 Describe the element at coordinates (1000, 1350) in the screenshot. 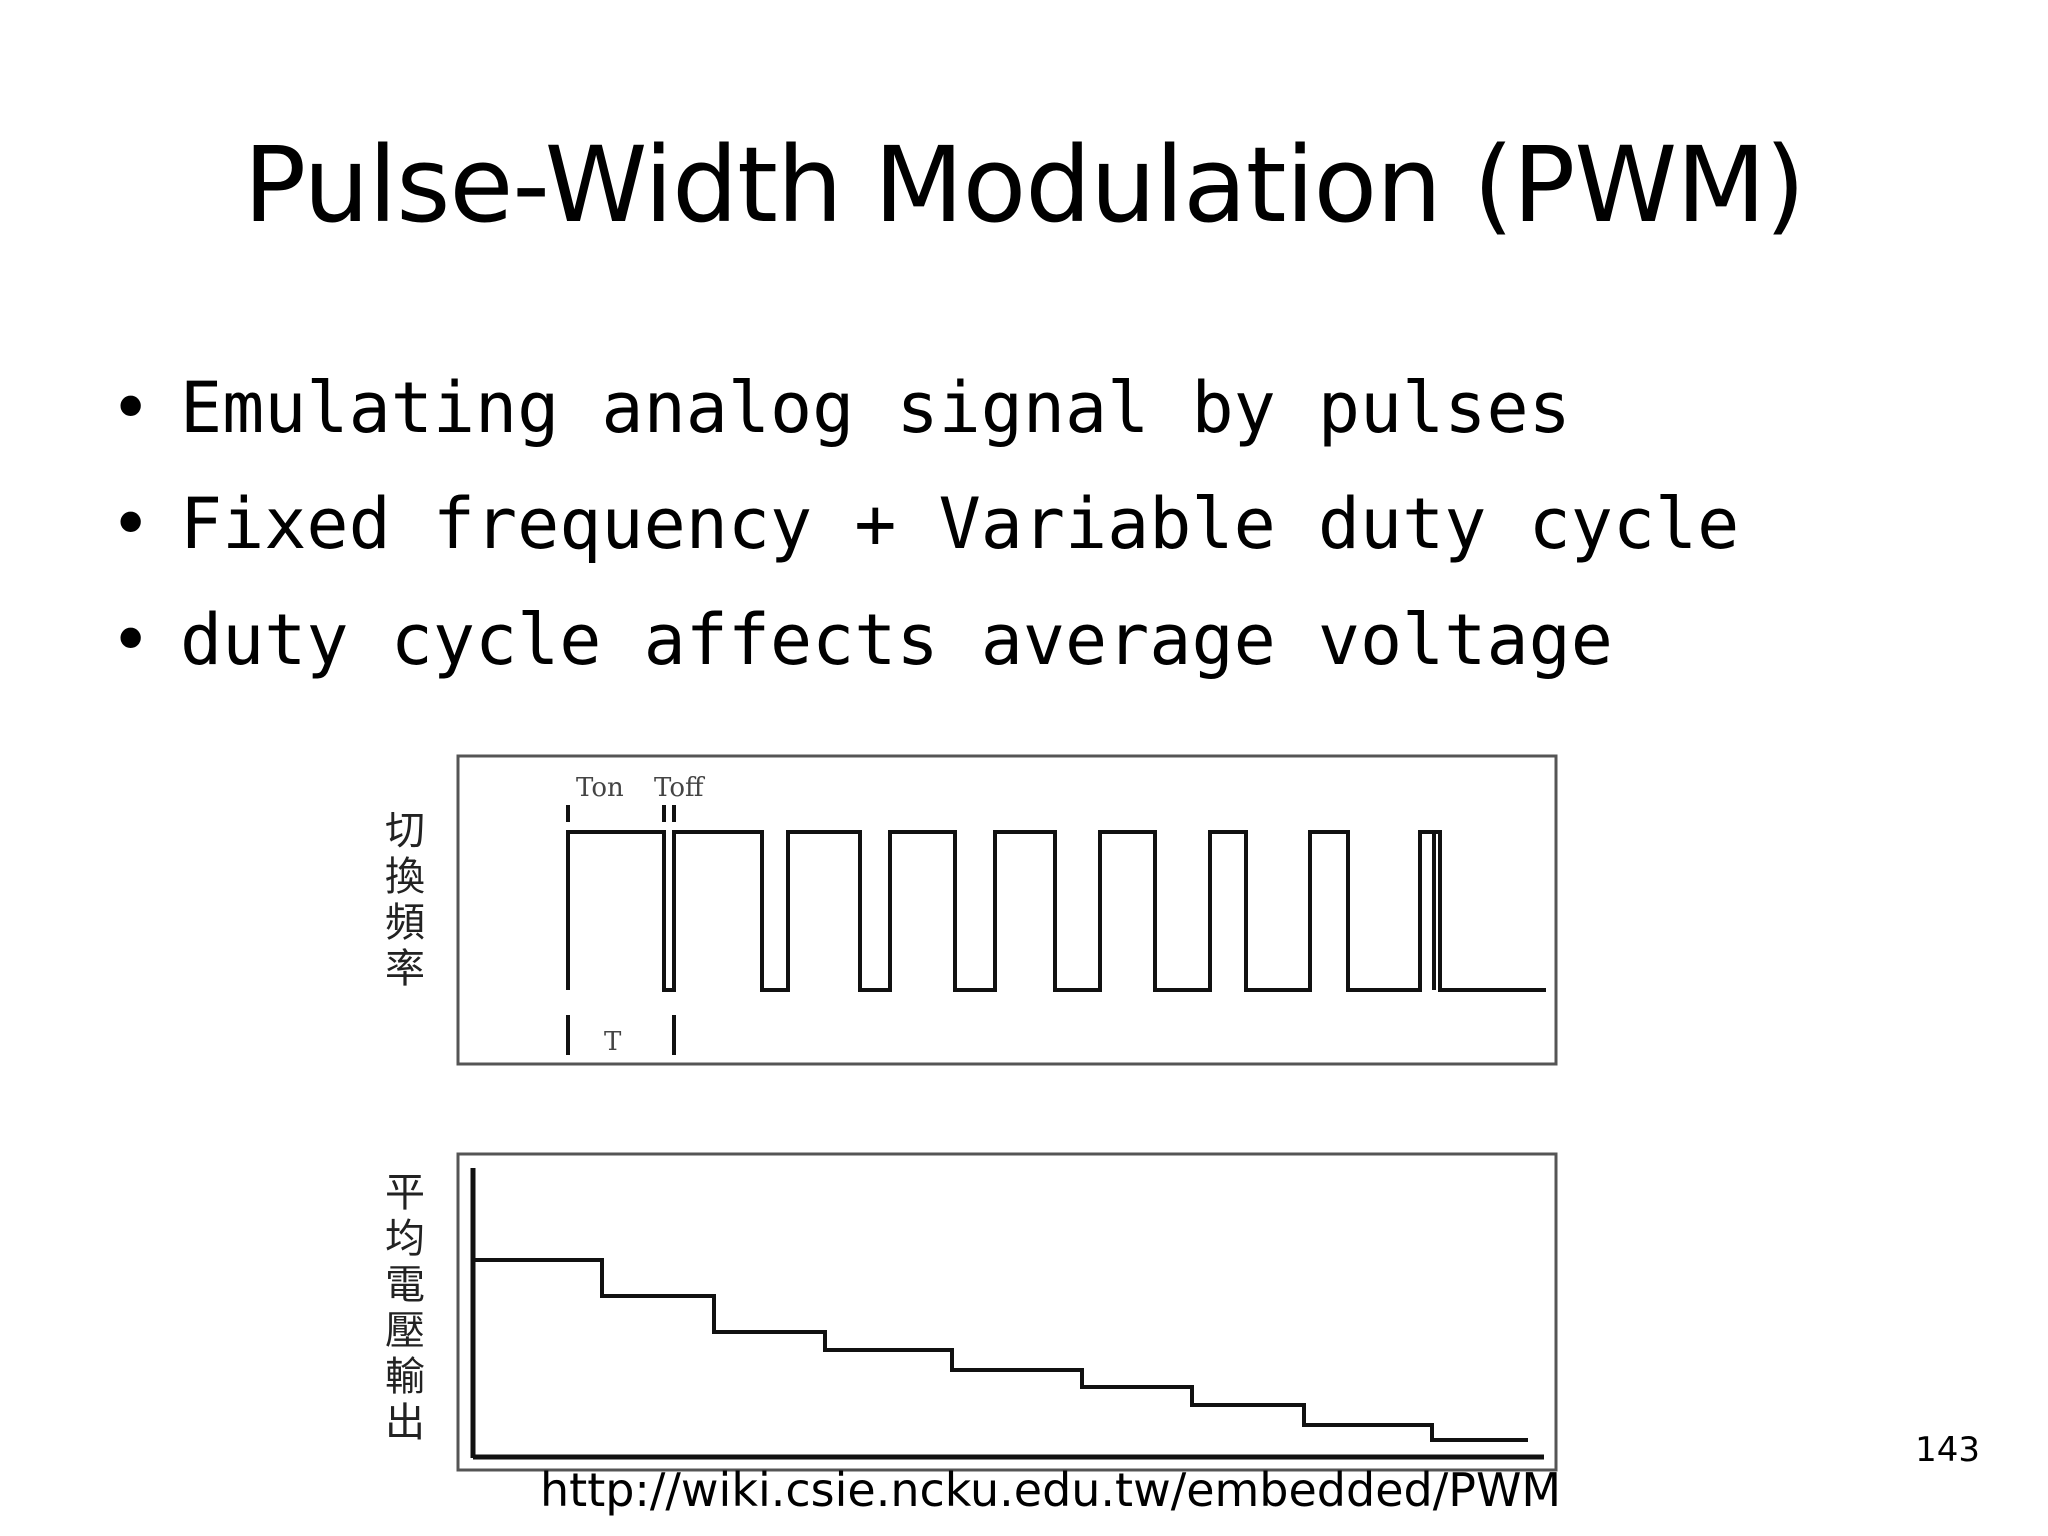

I see `average-voltage-steps` at that location.